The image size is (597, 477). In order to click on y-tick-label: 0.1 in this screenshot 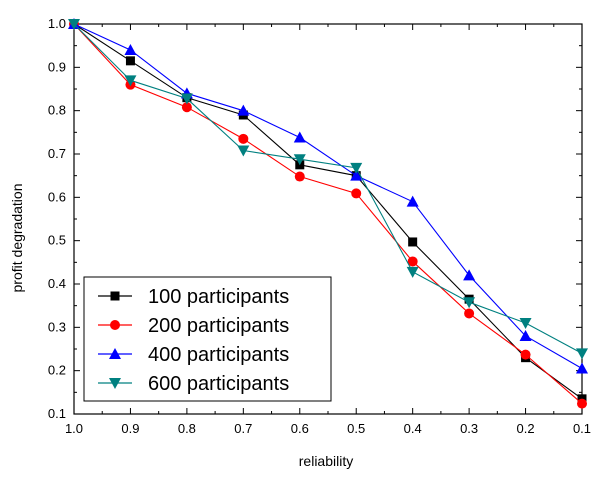, I will do `click(57, 413)`.